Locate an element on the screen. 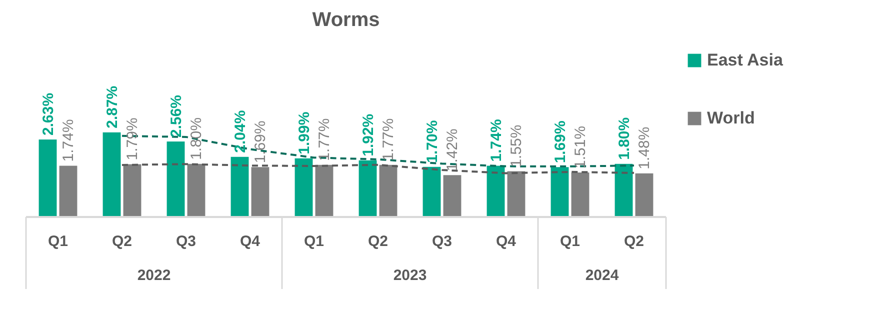  data-label: 1.79% is located at coordinates (133, 139).